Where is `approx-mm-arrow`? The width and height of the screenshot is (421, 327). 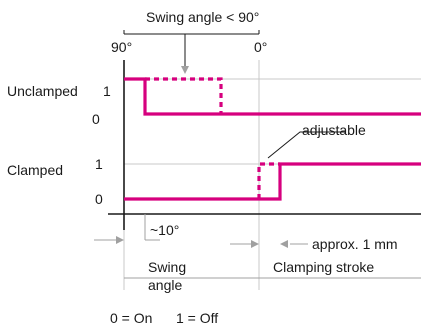 approx-mm-arrow is located at coordinates (284, 244).